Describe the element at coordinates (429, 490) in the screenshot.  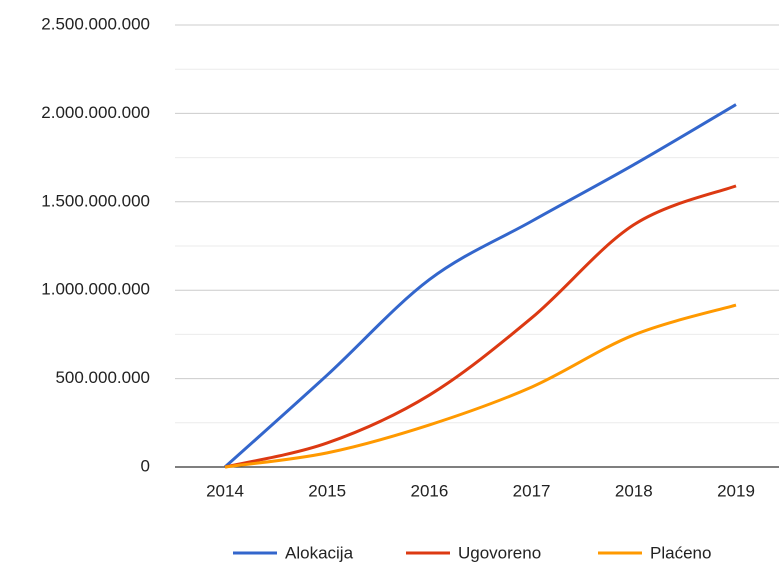
I see `x-tick-label: 2016` at that location.